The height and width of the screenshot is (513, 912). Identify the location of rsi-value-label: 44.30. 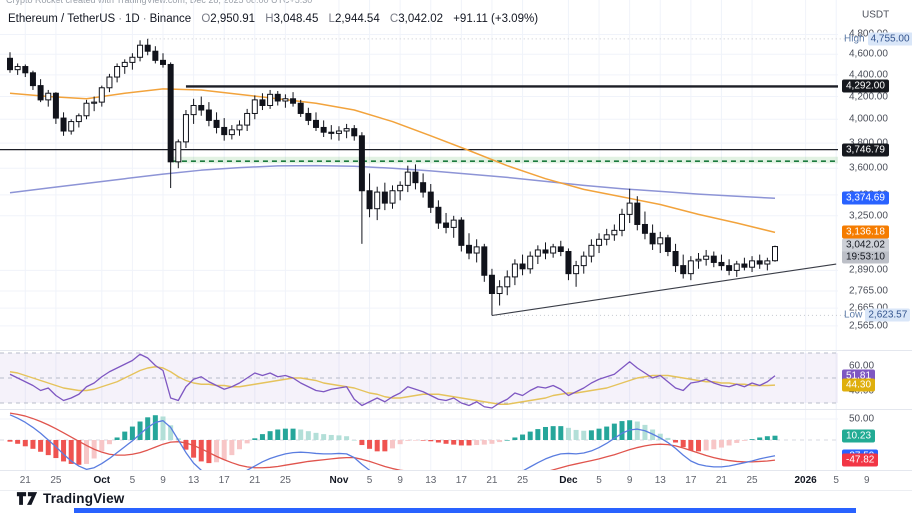
(859, 385).